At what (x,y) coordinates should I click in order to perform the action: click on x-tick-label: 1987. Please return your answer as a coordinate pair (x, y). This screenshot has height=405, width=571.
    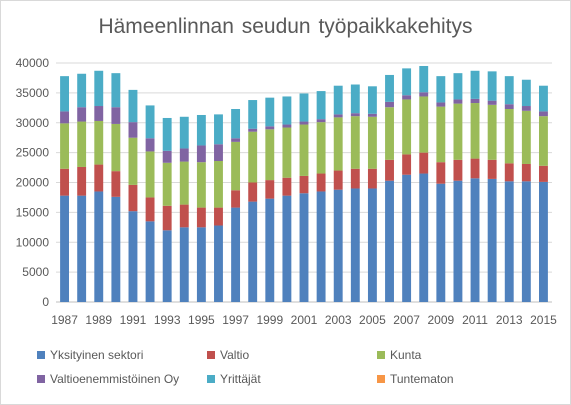
    Looking at the image, I should click on (64, 320).